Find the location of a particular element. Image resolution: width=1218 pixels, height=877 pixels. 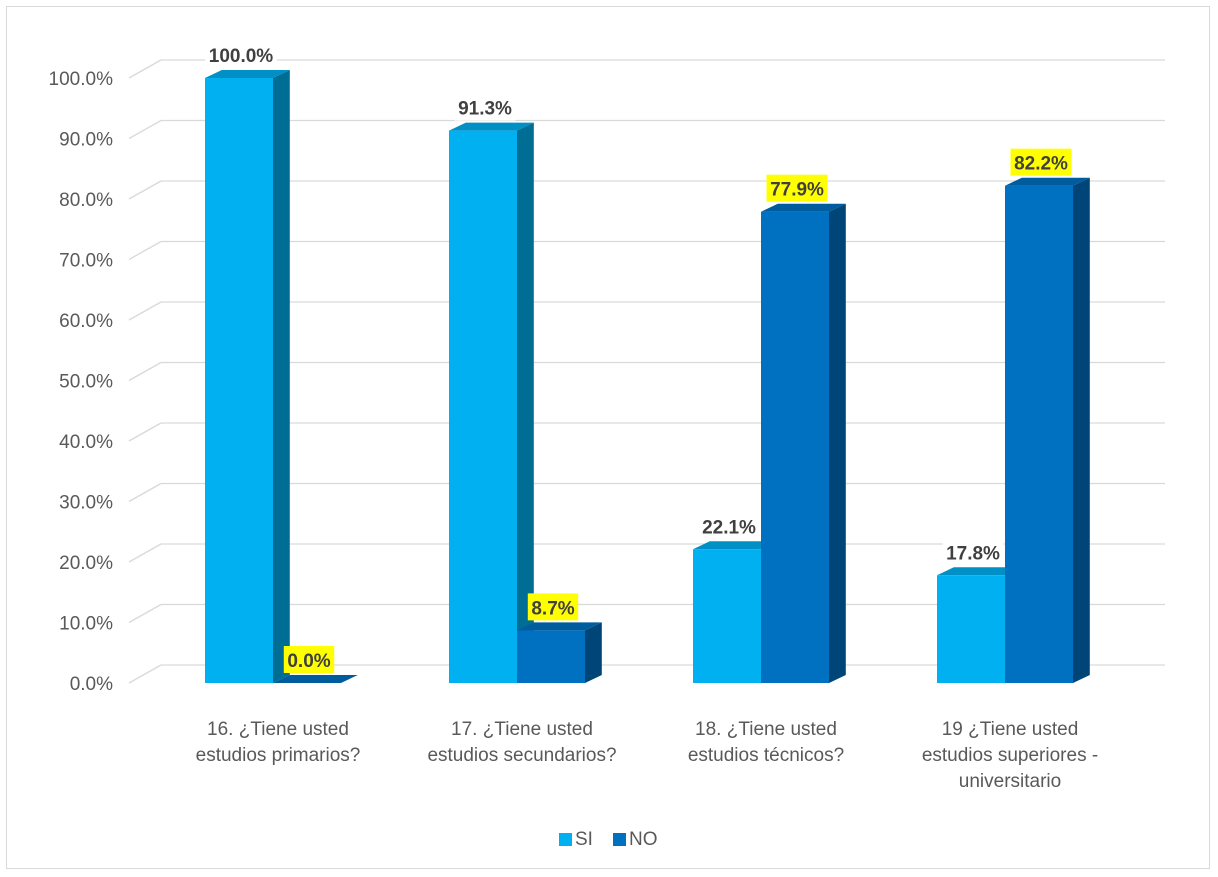

x-category-label-line: estudios técnicos? is located at coordinates (766, 755).